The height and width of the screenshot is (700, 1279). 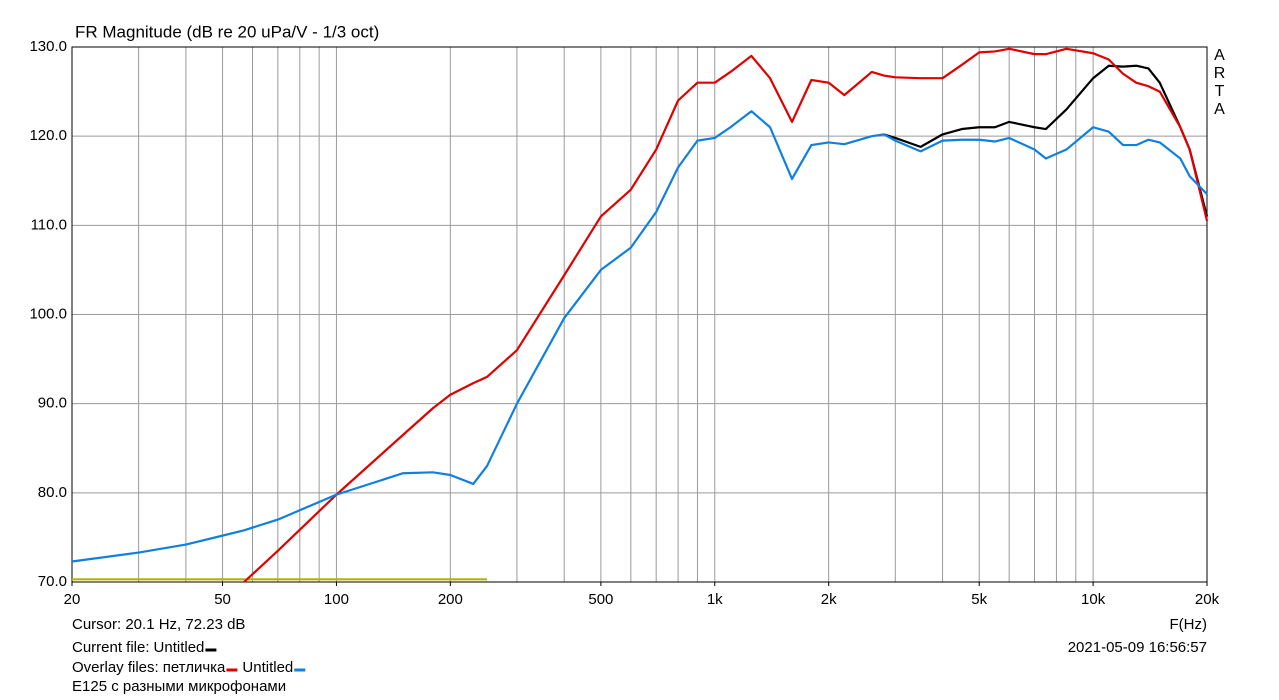 I want to click on y-tick-label: 70.0, so click(x=52, y=581).